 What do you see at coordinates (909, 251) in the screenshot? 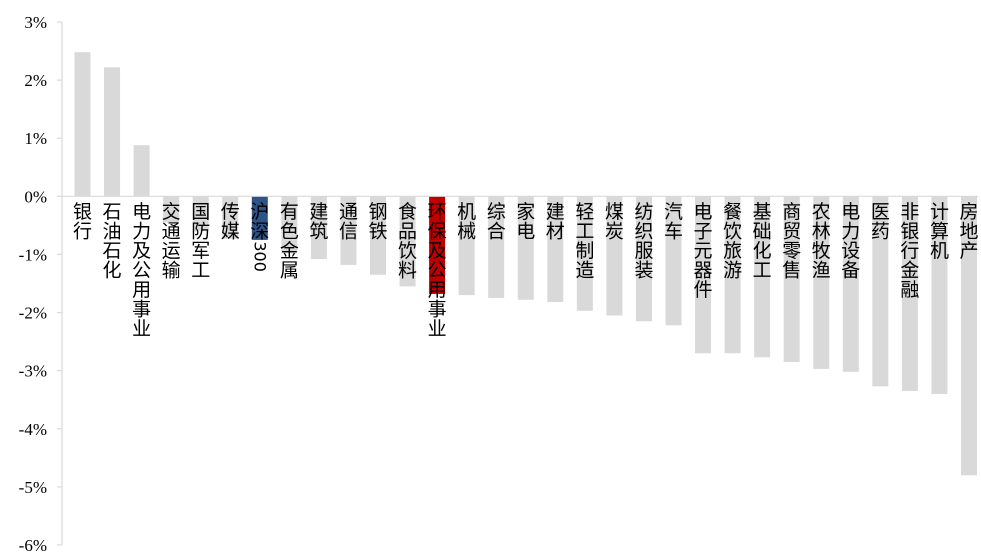
I see `svg-text: 行` at bounding box center [909, 251].